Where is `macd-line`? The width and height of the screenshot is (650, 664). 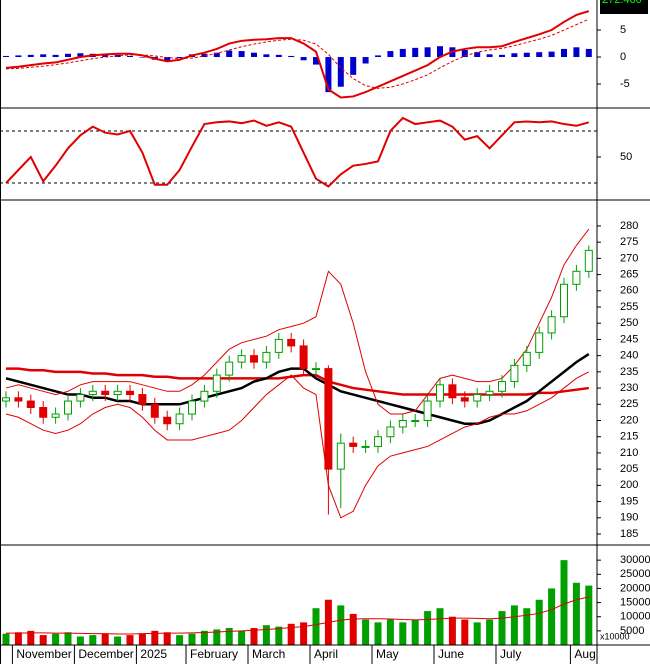
macd-line is located at coordinates (297, 54).